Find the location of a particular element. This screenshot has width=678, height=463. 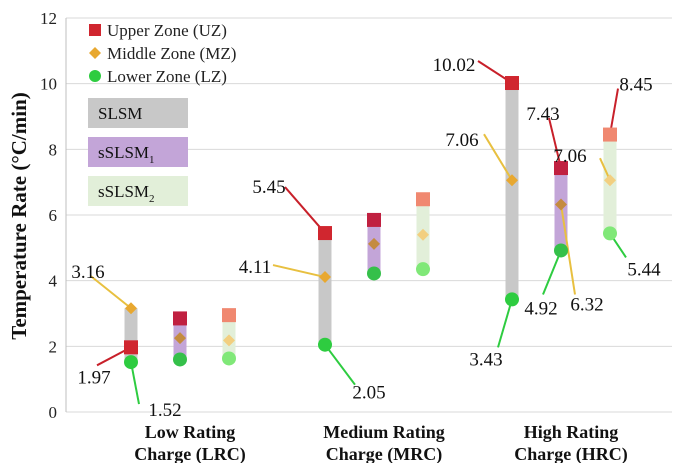

x-category-label: High Rating is located at coordinates (571, 432).